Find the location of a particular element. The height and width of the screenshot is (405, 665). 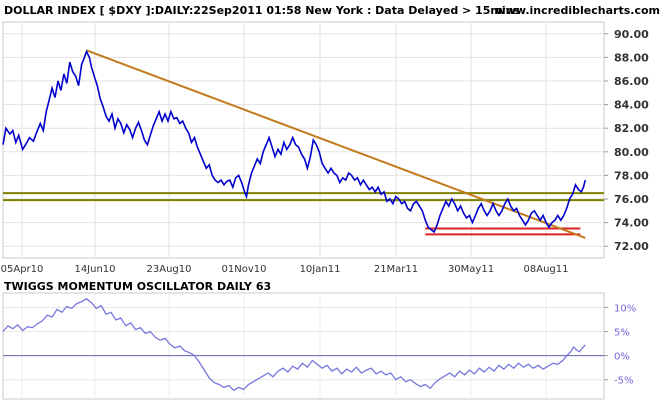

price-y-tick-label: 74.00 is located at coordinates (631, 223).